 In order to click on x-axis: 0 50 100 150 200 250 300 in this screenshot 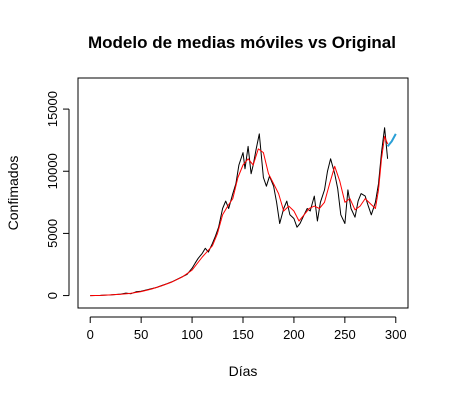, I will do `click(247, 329)`.